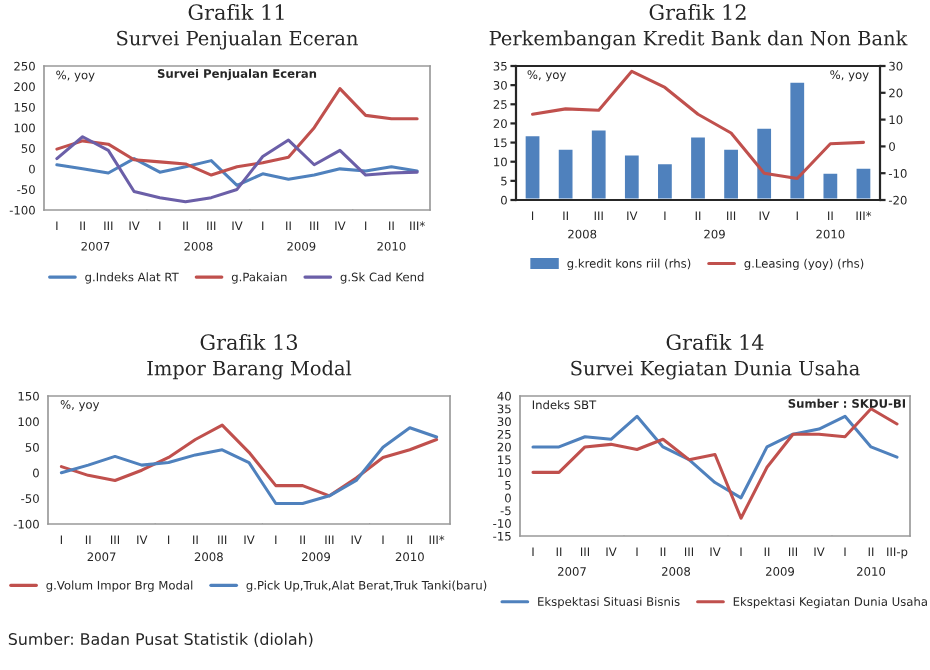 The width and height of the screenshot is (930, 670). Describe the element at coordinates (715, 370) in the screenshot. I see `chart-subtitle: Survei Kegiatan Dunia Usaha` at that location.